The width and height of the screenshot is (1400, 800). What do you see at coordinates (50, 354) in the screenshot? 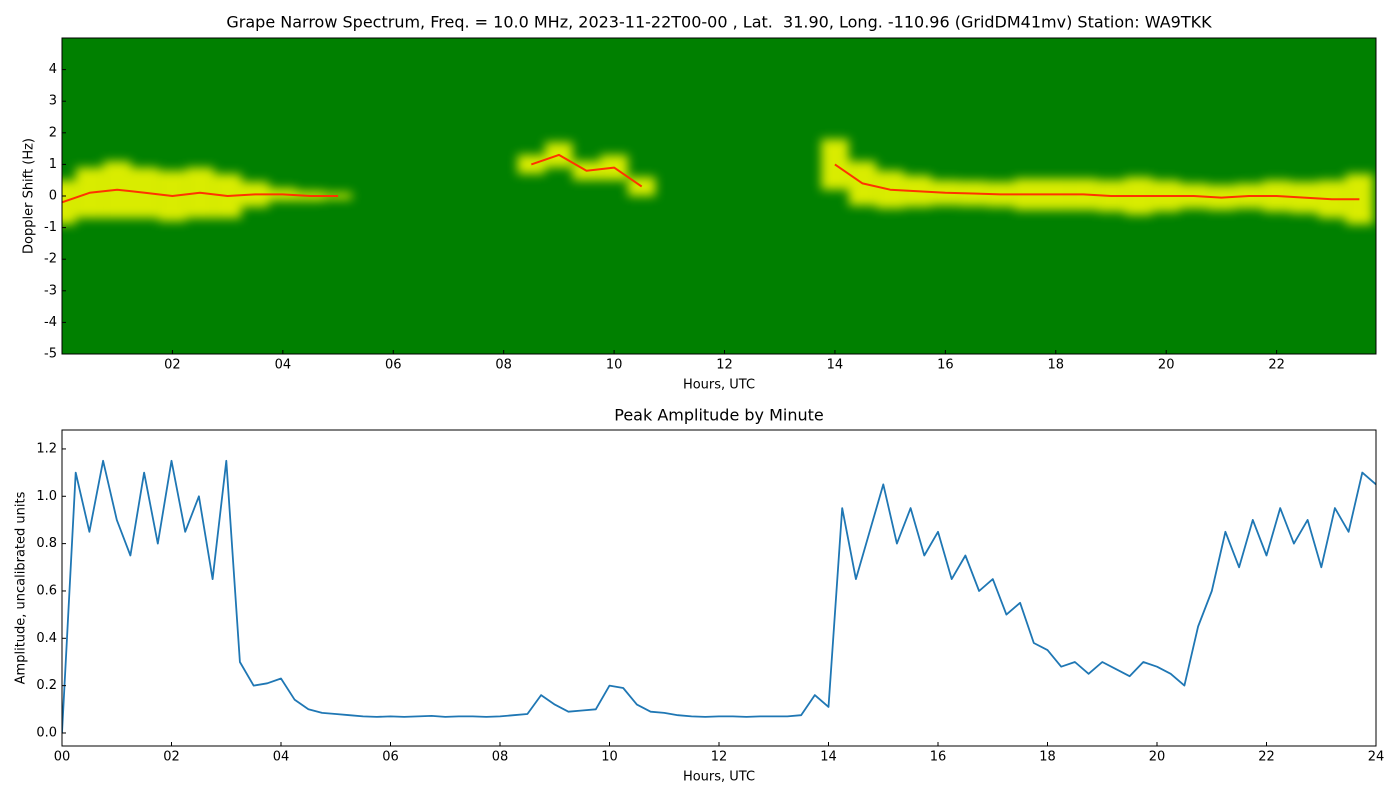
I see `y-tick-label: -5` at bounding box center [50, 354].